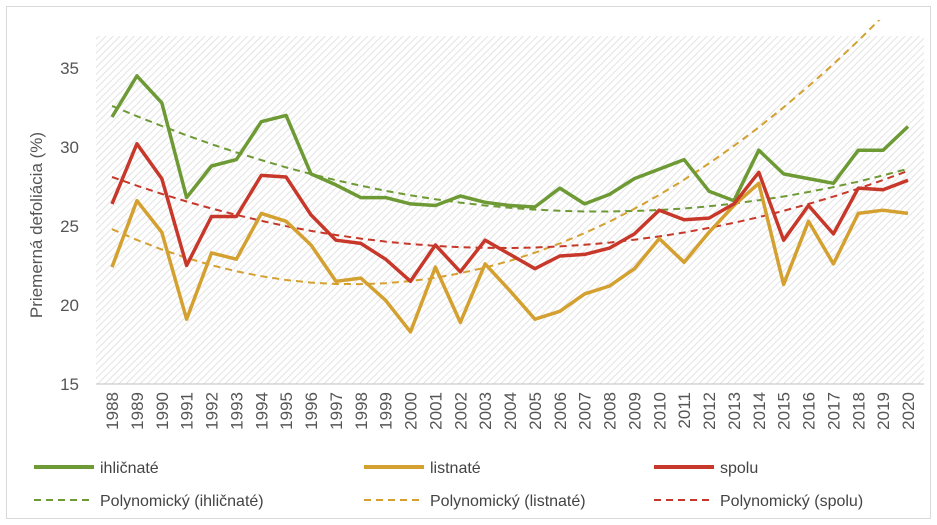  I want to click on legend-label-0: ihličnaté, so click(129, 468).